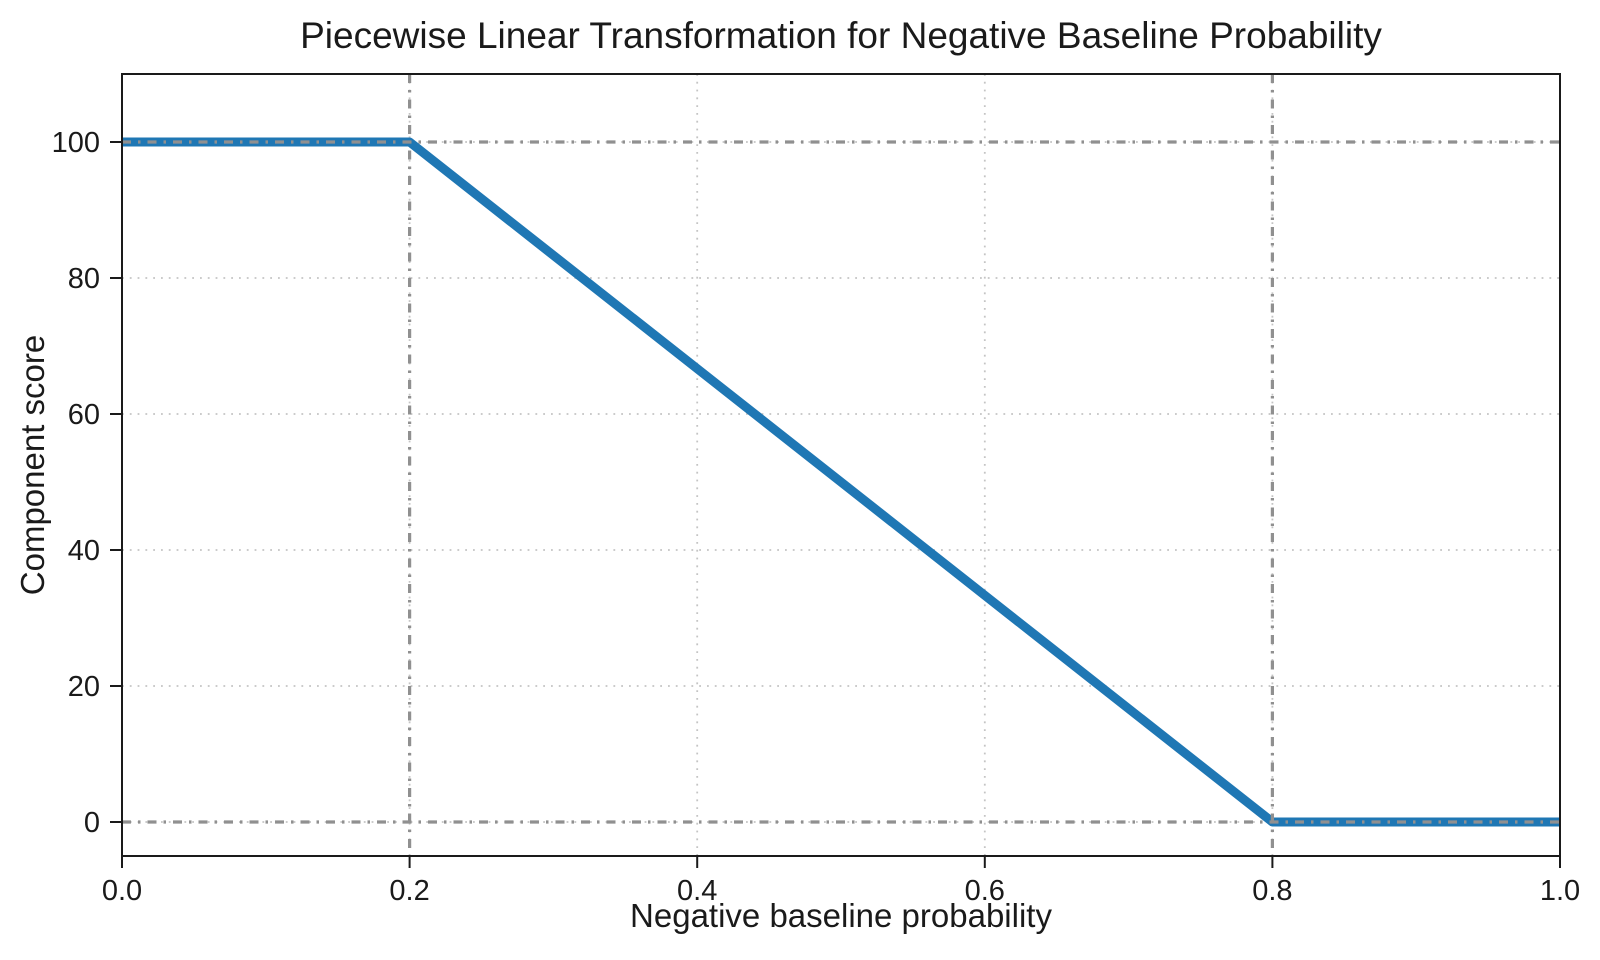  I want to click on x-tick-label: 1.0, so click(1560, 891).